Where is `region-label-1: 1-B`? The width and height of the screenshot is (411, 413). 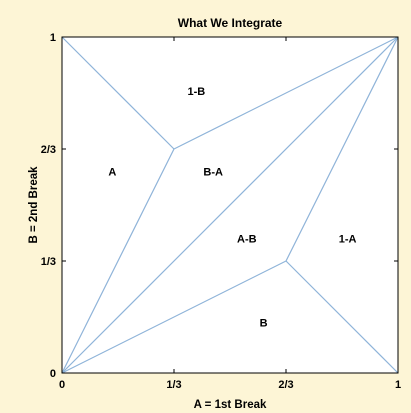 region-label-1: 1-B is located at coordinates (197, 92).